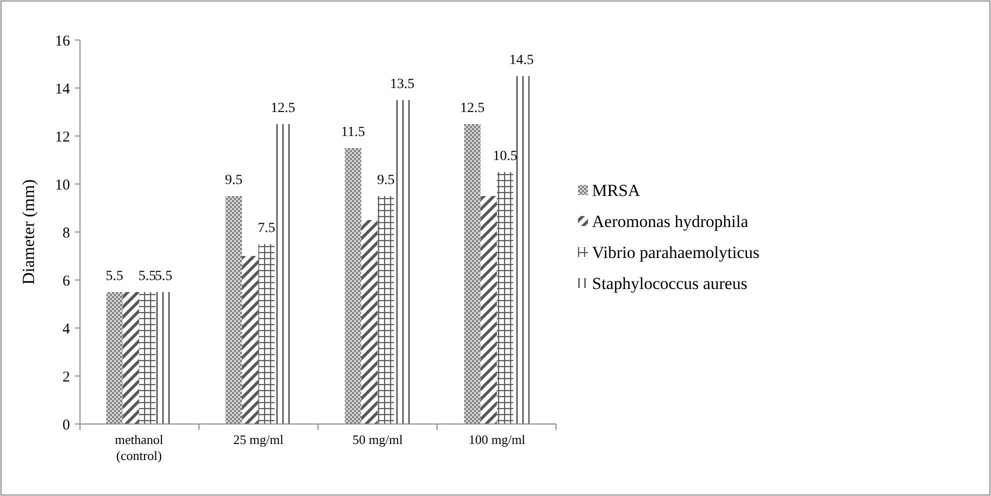  I want to click on x-tick-label: 25 mg/ml, so click(258, 439).